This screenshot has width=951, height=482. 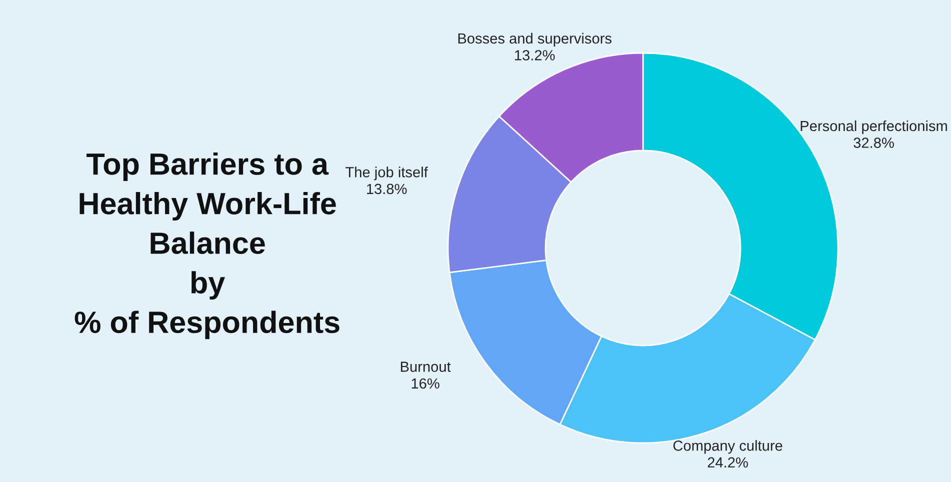 What do you see at coordinates (874, 143) in the screenshot?
I see `data-label: 32.8%` at bounding box center [874, 143].